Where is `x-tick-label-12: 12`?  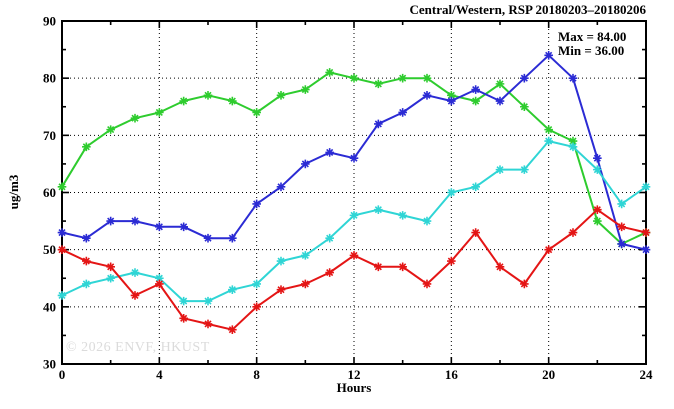 x-tick-label-12: 12 is located at coordinates (354, 374).